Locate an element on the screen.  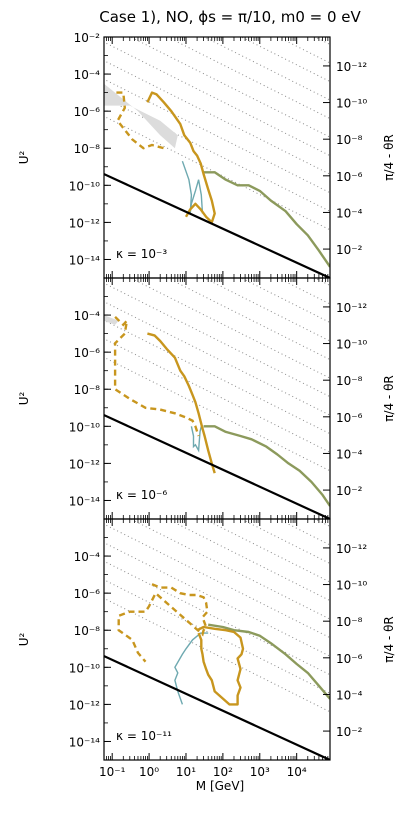
kappa-annotation: κ = 10⁻³ is located at coordinates (141, 254).